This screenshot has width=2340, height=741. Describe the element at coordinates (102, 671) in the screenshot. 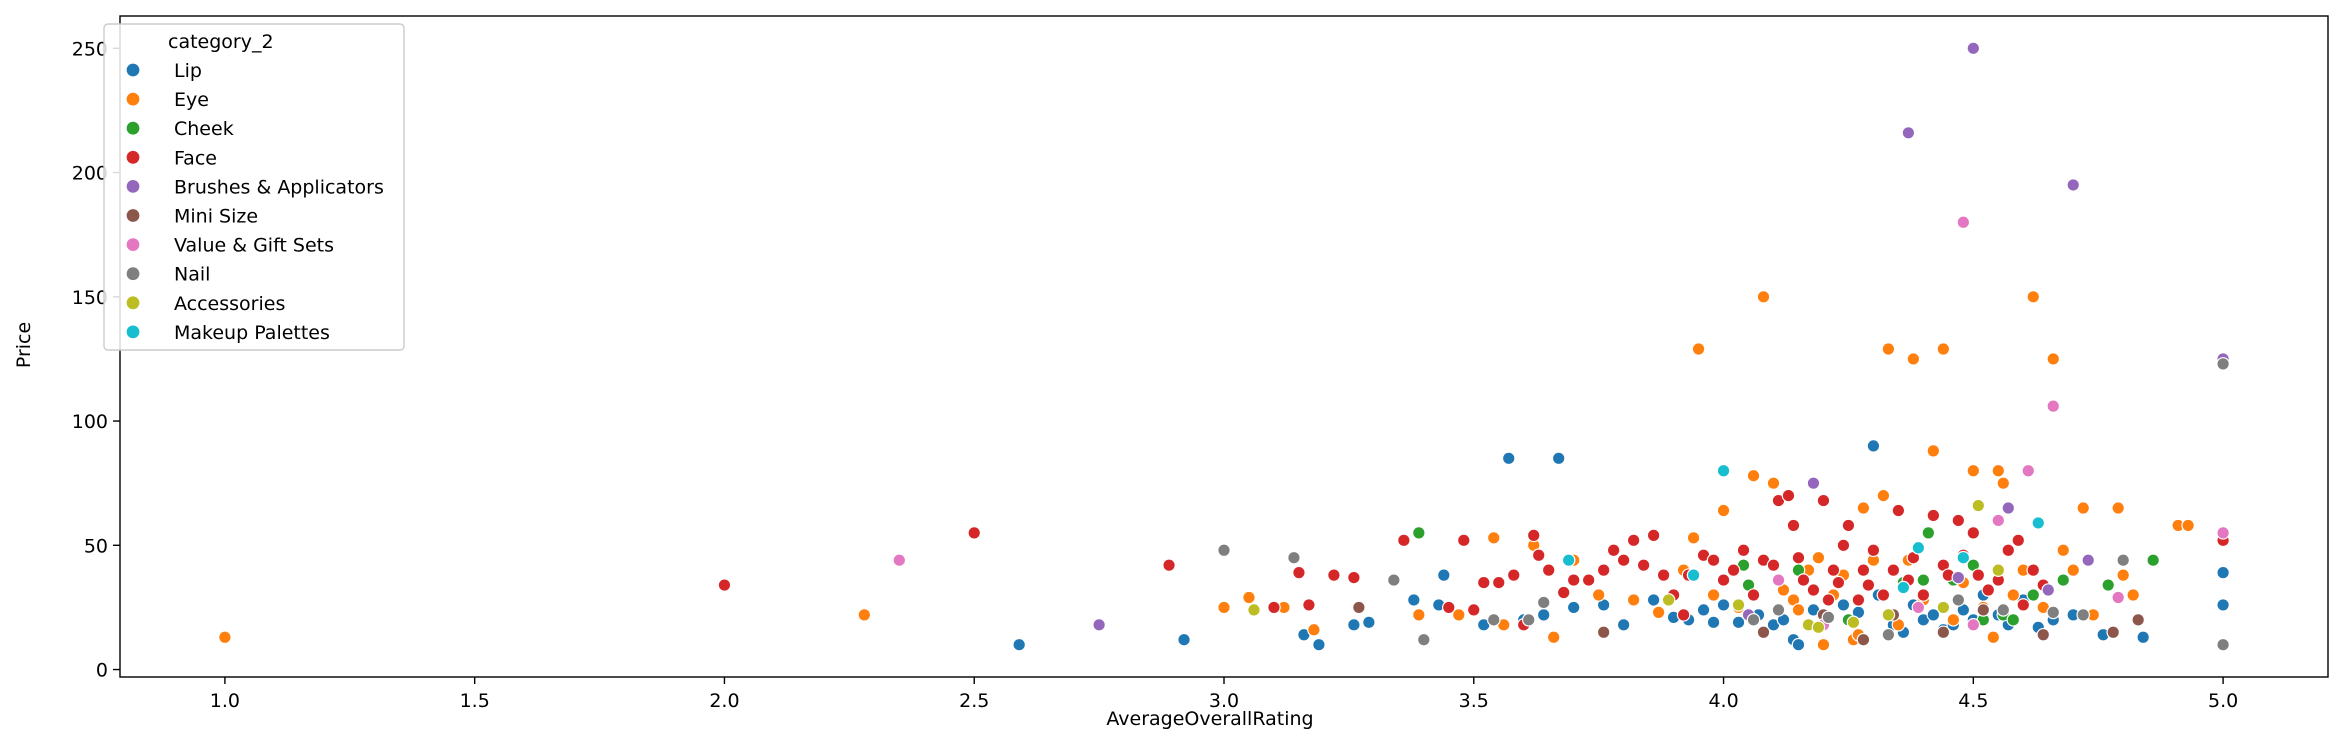

I see `y-tick-label: 0` at that location.